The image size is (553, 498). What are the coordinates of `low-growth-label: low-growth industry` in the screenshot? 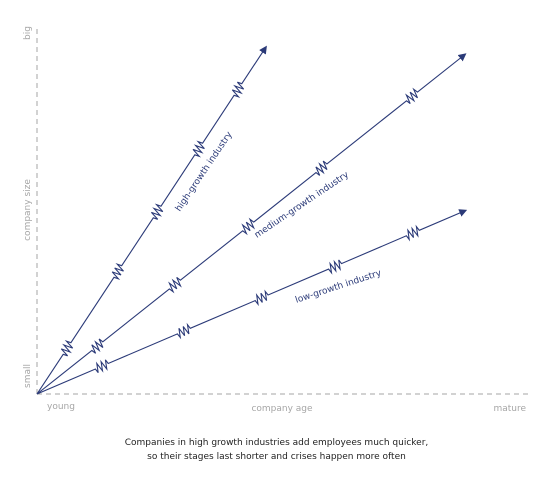 It's located at (338, 286).